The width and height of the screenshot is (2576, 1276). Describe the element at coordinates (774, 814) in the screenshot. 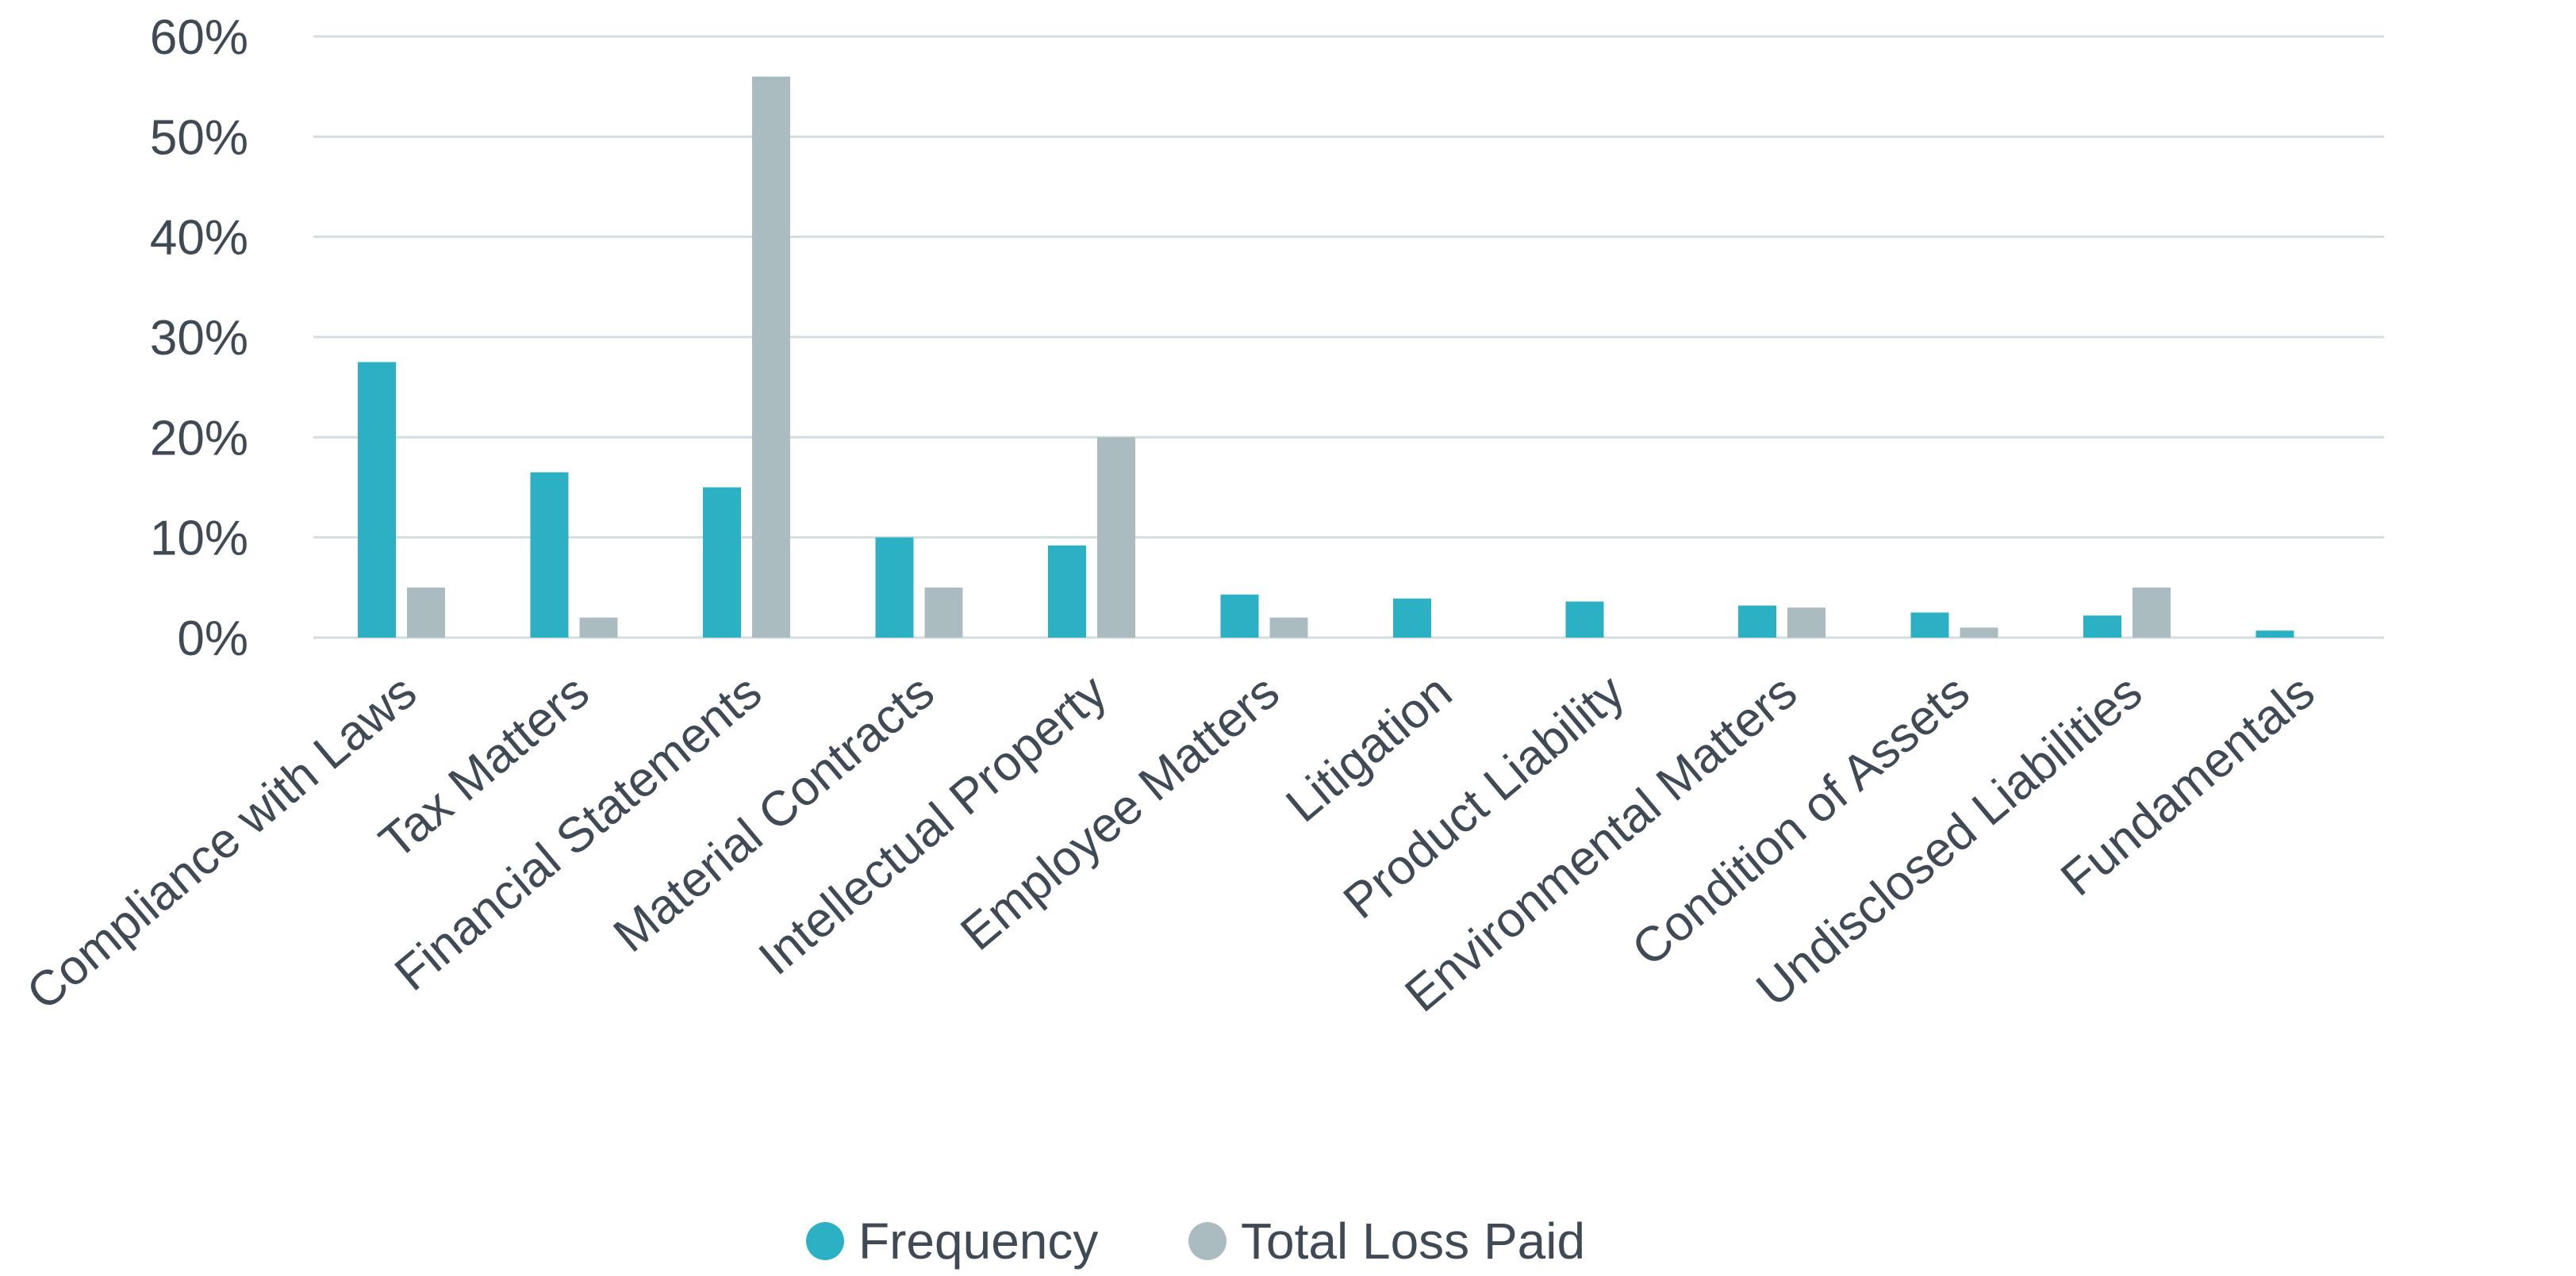

I see `x-tick-label: Material Contracts` at that location.